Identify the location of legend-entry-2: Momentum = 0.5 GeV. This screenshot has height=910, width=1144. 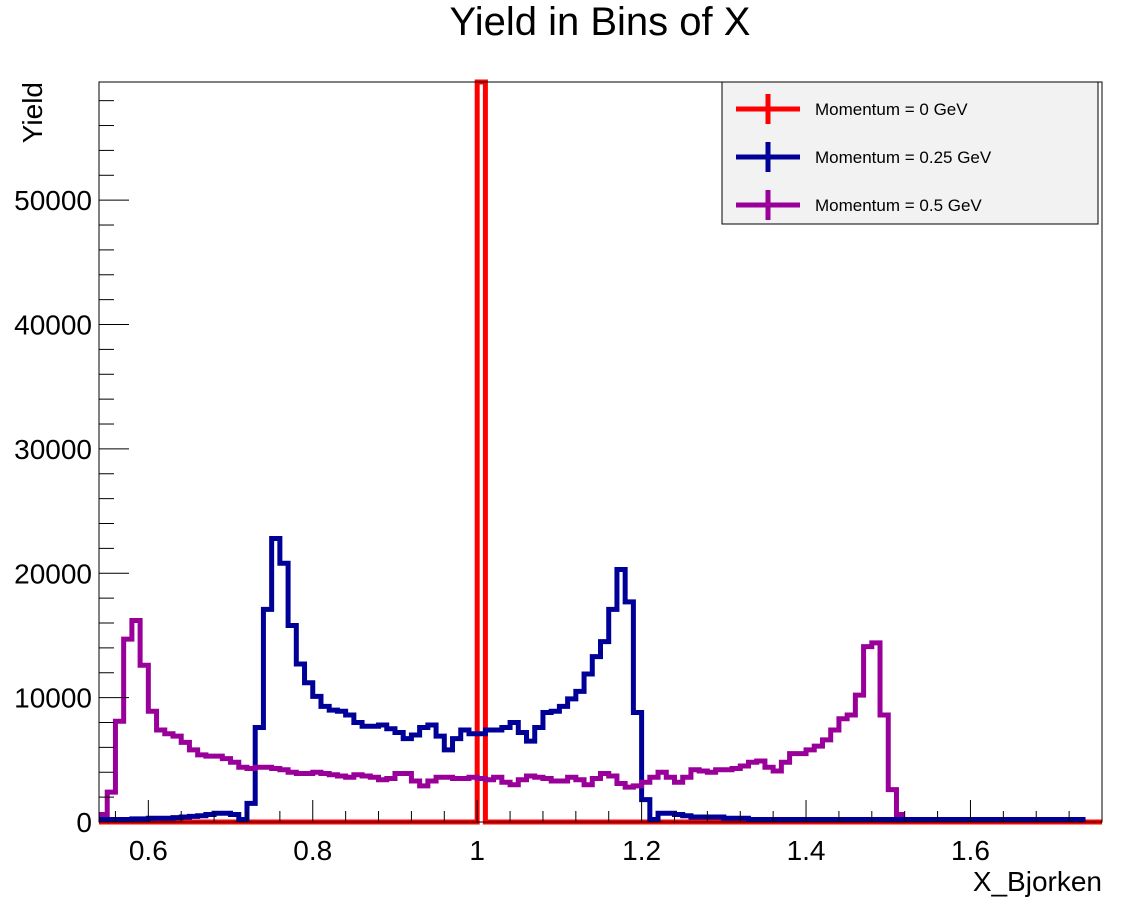
(859, 205).